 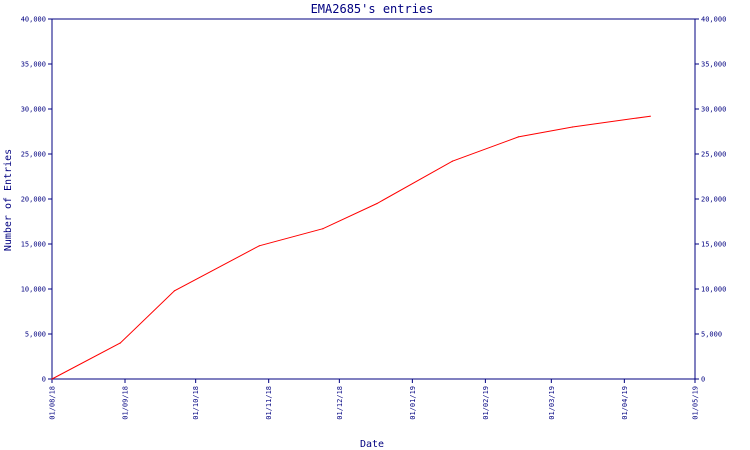 What do you see at coordinates (33, 65) in the screenshot?
I see `y-tick-label-left: 35,000` at bounding box center [33, 65].